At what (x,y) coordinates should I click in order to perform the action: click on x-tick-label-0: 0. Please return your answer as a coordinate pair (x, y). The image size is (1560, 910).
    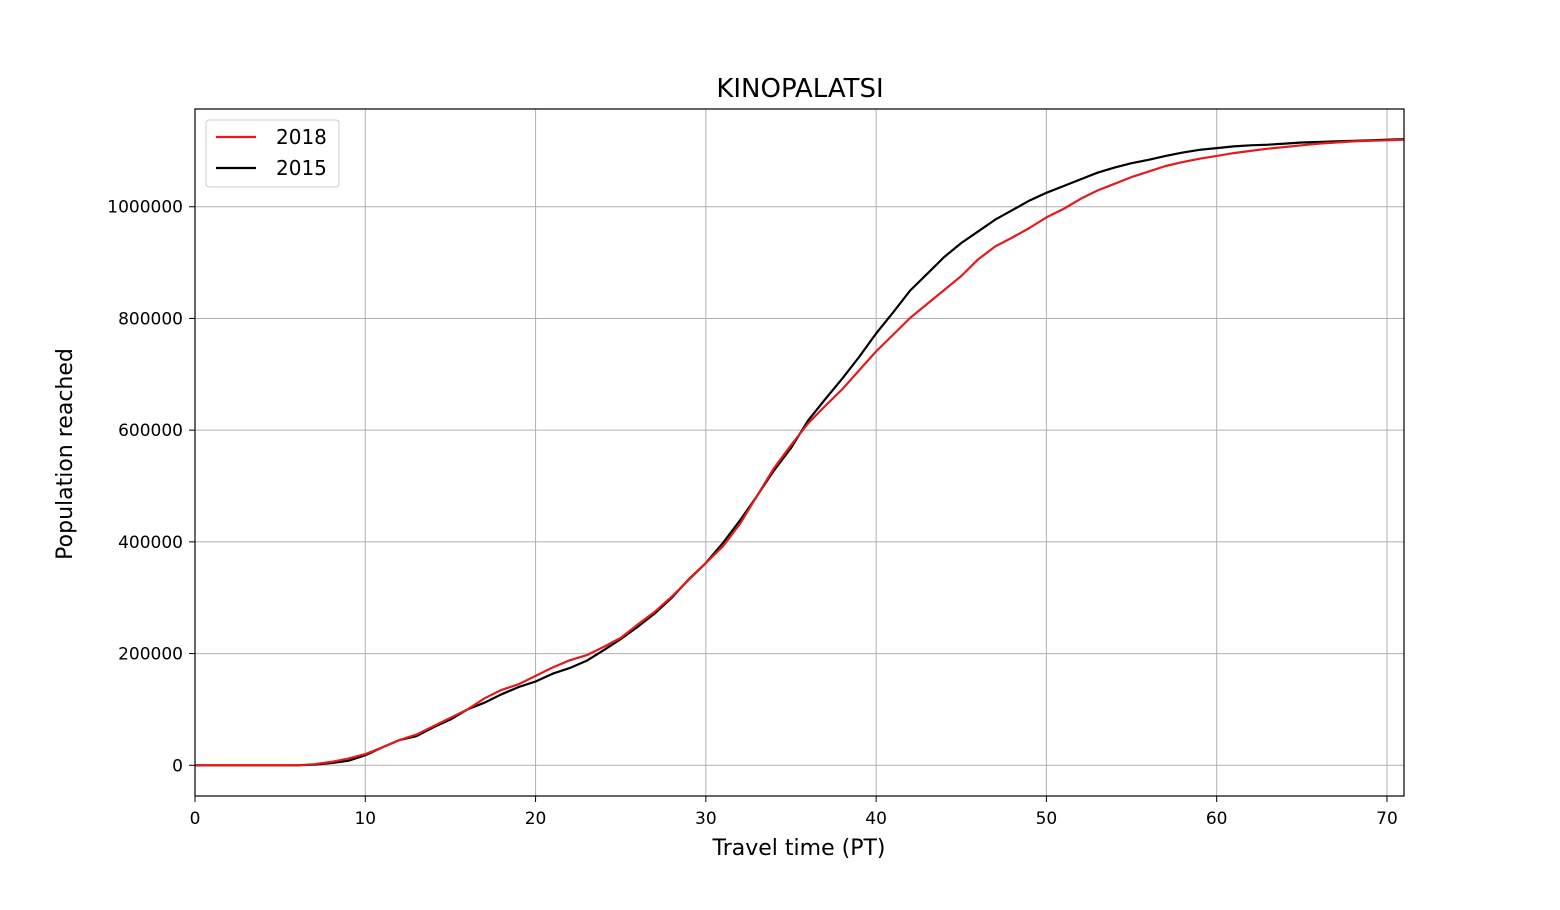
    Looking at the image, I should click on (195, 819).